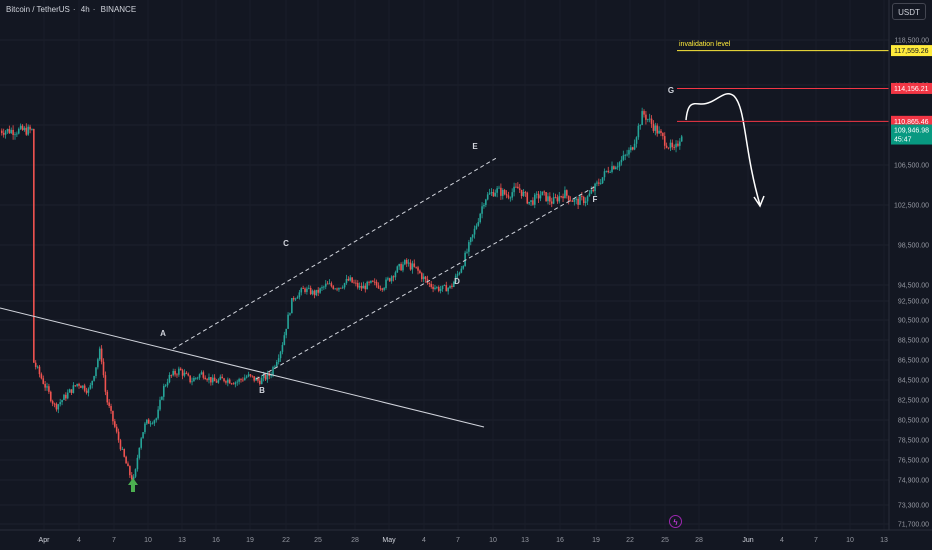 The width and height of the screenshot is (932, 550). What do you see at coordinates (723, 149) in the screenshot?
I see `projection-curve` at bounding box center [723, 149].